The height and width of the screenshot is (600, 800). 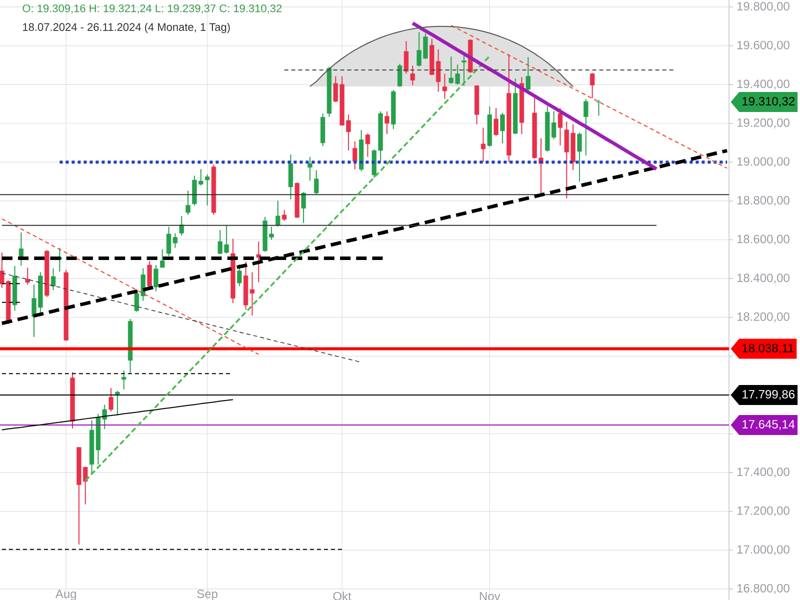 I want to click on y-tick-label: 17.000,00, so click(x=763, y=550).